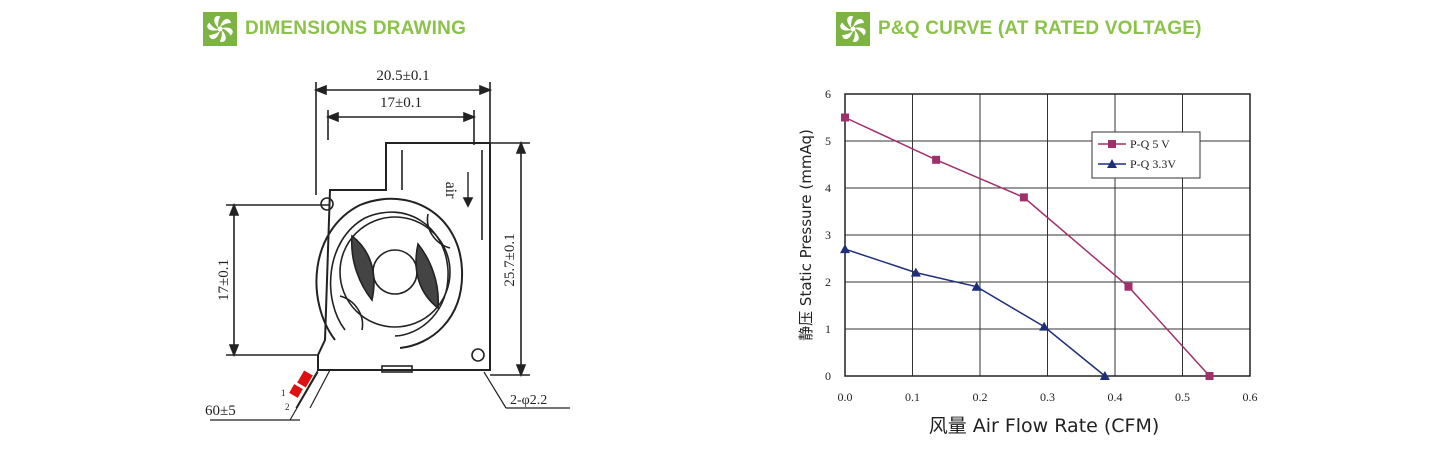  What do you see at coordinates (828, 376) in the screenshot?
I see `y-tick-label: 0` at bounding box center [828, 376].